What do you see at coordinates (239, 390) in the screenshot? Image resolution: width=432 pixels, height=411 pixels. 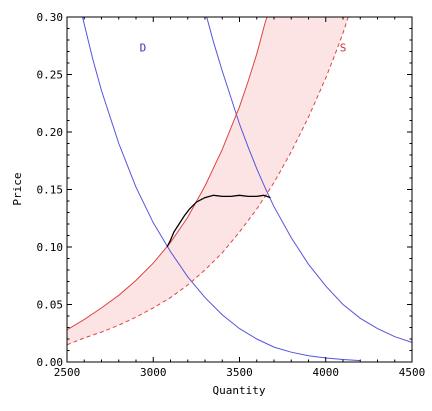 I see `x-axis-label: Quantity` at bounding box center [239, 390].